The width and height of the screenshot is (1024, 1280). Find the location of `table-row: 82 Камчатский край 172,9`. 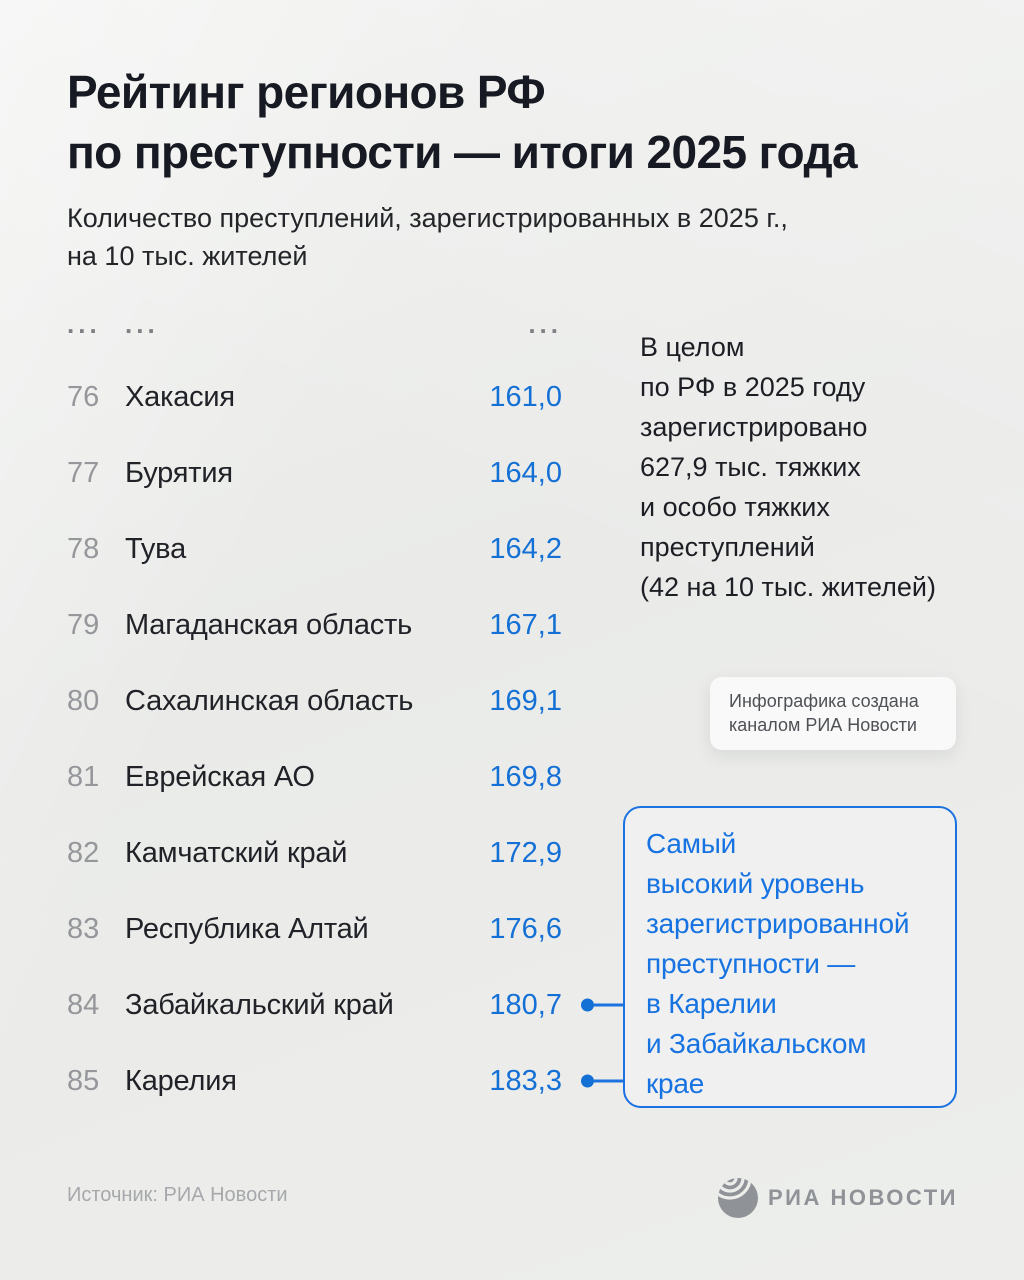

table-row: 82 Камчатский край 172,9 is located at coordinates (314, 853).